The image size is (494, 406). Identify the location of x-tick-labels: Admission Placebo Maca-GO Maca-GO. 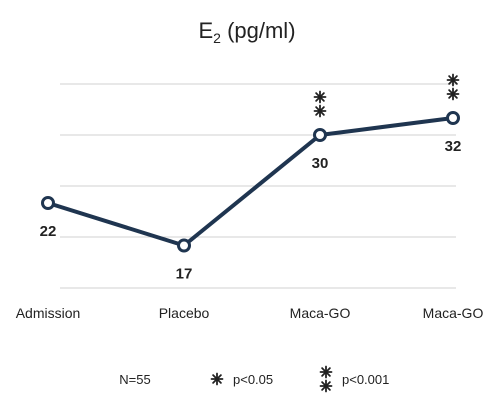
(250, 313).